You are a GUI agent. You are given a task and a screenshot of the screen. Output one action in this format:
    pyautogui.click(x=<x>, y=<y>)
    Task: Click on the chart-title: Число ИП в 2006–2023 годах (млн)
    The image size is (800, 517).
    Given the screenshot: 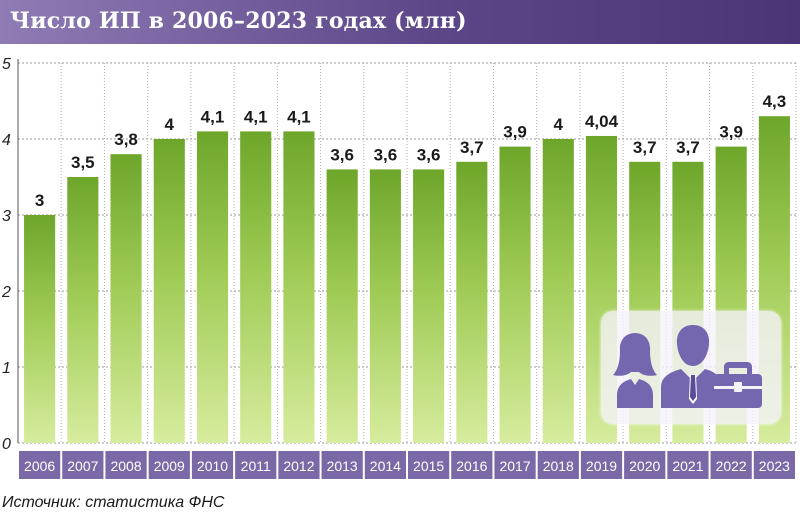 What is the action you would take?
    pyautogui.click(x=238, y=21)
    